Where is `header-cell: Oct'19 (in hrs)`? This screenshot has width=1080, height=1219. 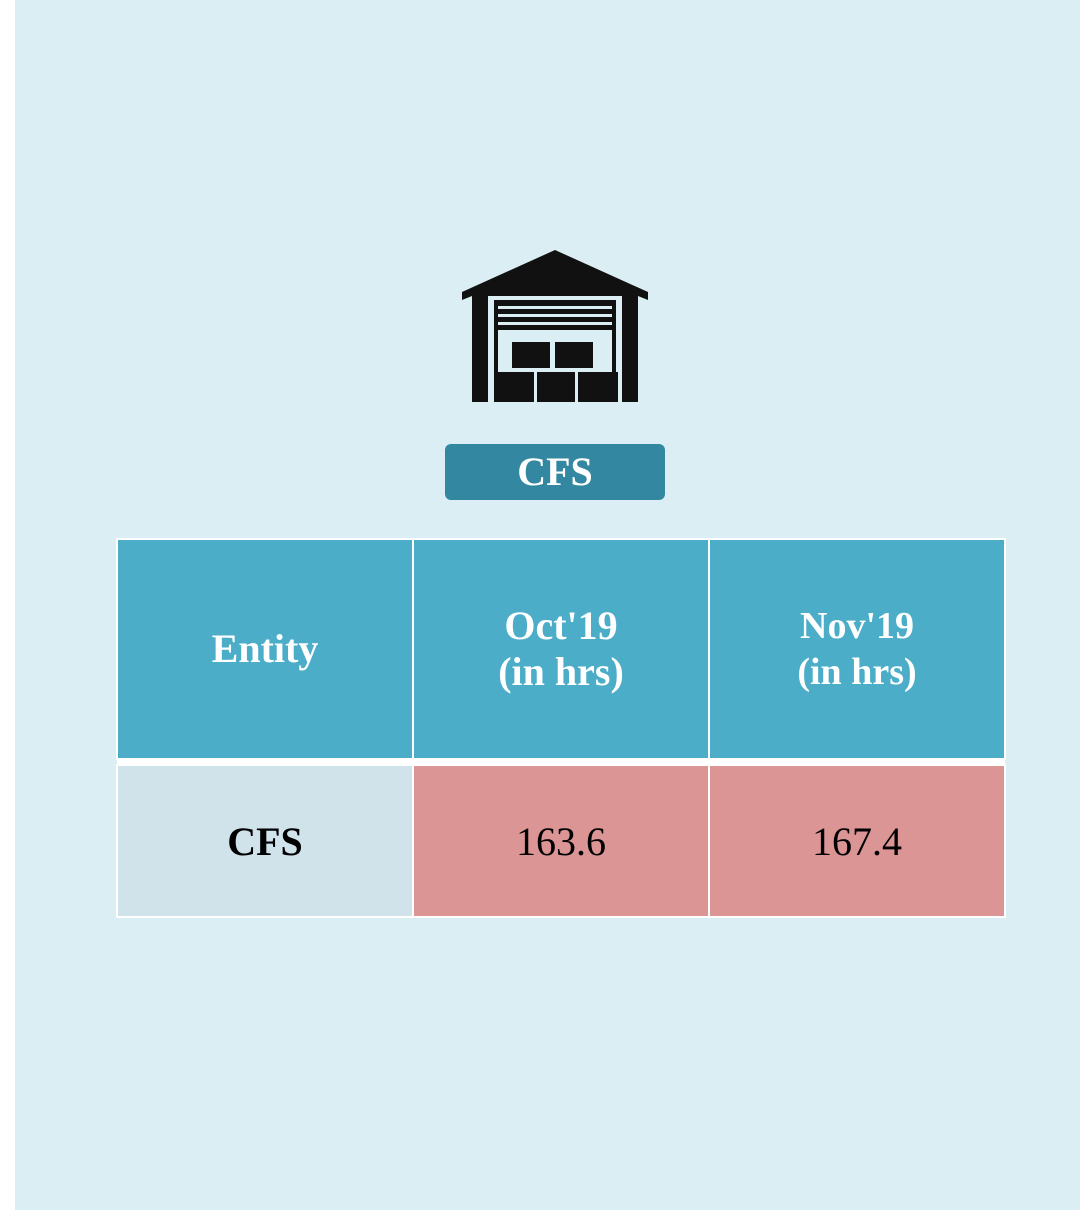
header-cell: Oct'19 (in hrs) is located at coordinates (561, 649).